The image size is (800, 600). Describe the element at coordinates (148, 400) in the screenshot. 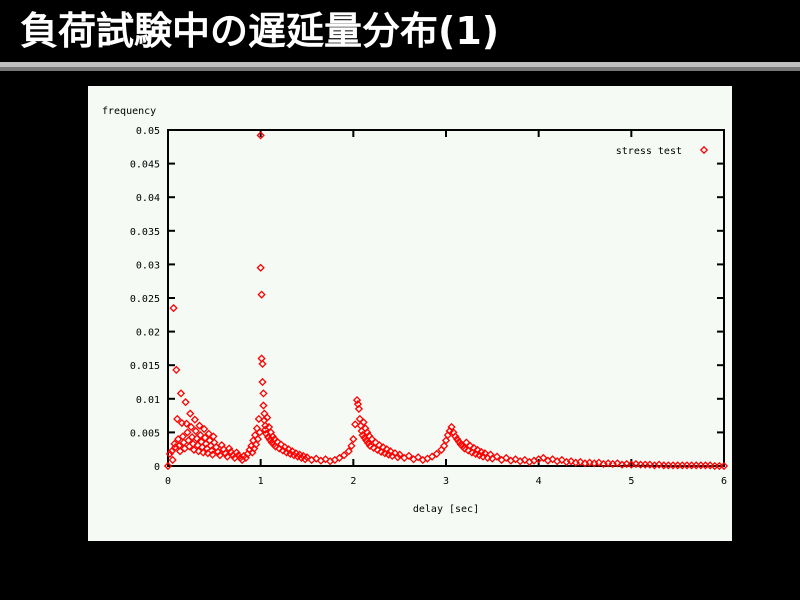

I see `y-tick-label: 0.01` at that location.